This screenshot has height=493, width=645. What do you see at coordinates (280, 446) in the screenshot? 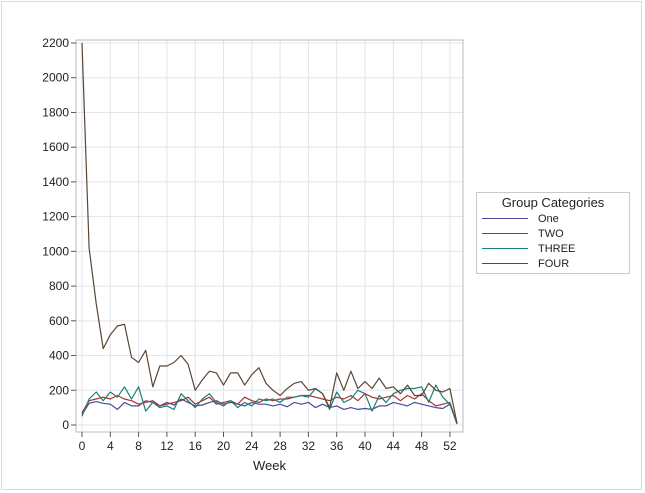
I see `x-tick-label: 28` at bounding box center [280, 446].